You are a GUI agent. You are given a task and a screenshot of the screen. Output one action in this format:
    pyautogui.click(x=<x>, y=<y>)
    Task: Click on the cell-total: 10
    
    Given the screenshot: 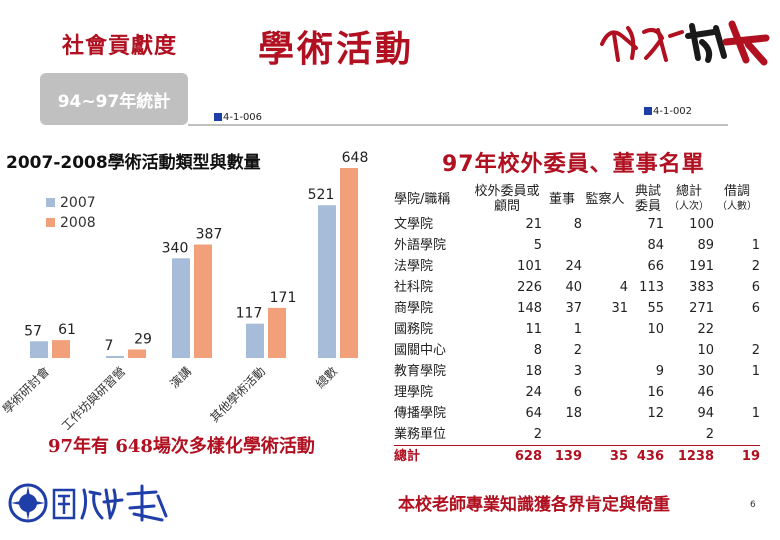 What is the action you would take?
    pyautogui.click(x=705, y=350)
    